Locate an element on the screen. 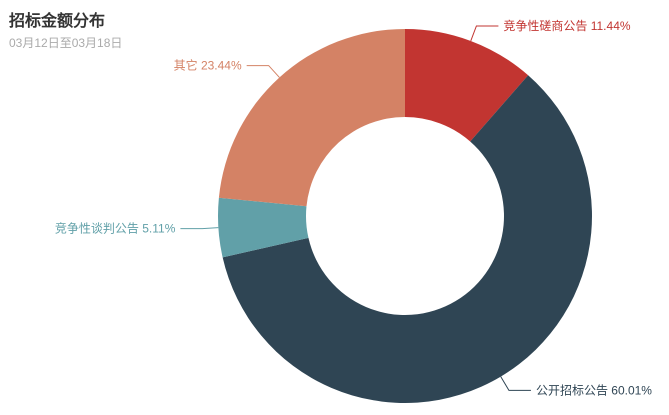  pie-label-3: 其它 23.44% is located at coordinates (208, 65).